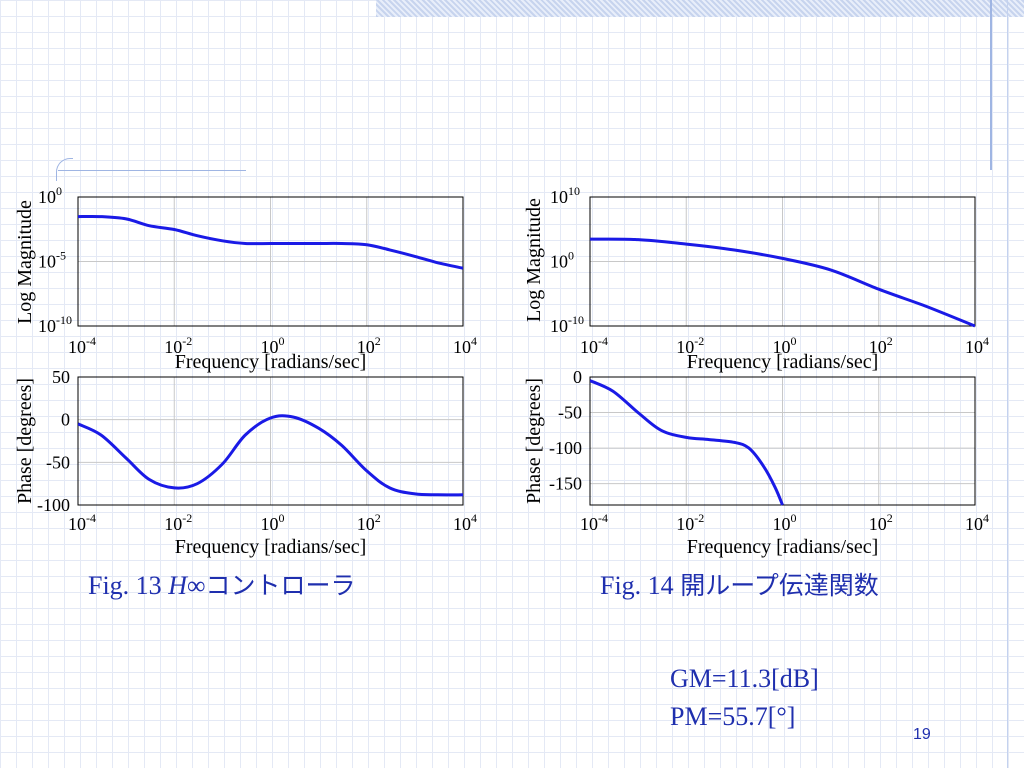 This screenshot has width=1024, height=768. Describe the element at coordinates (733, 716) in the screenshot. I see `phase-margin-text: PM=55.7[°]` at that location.